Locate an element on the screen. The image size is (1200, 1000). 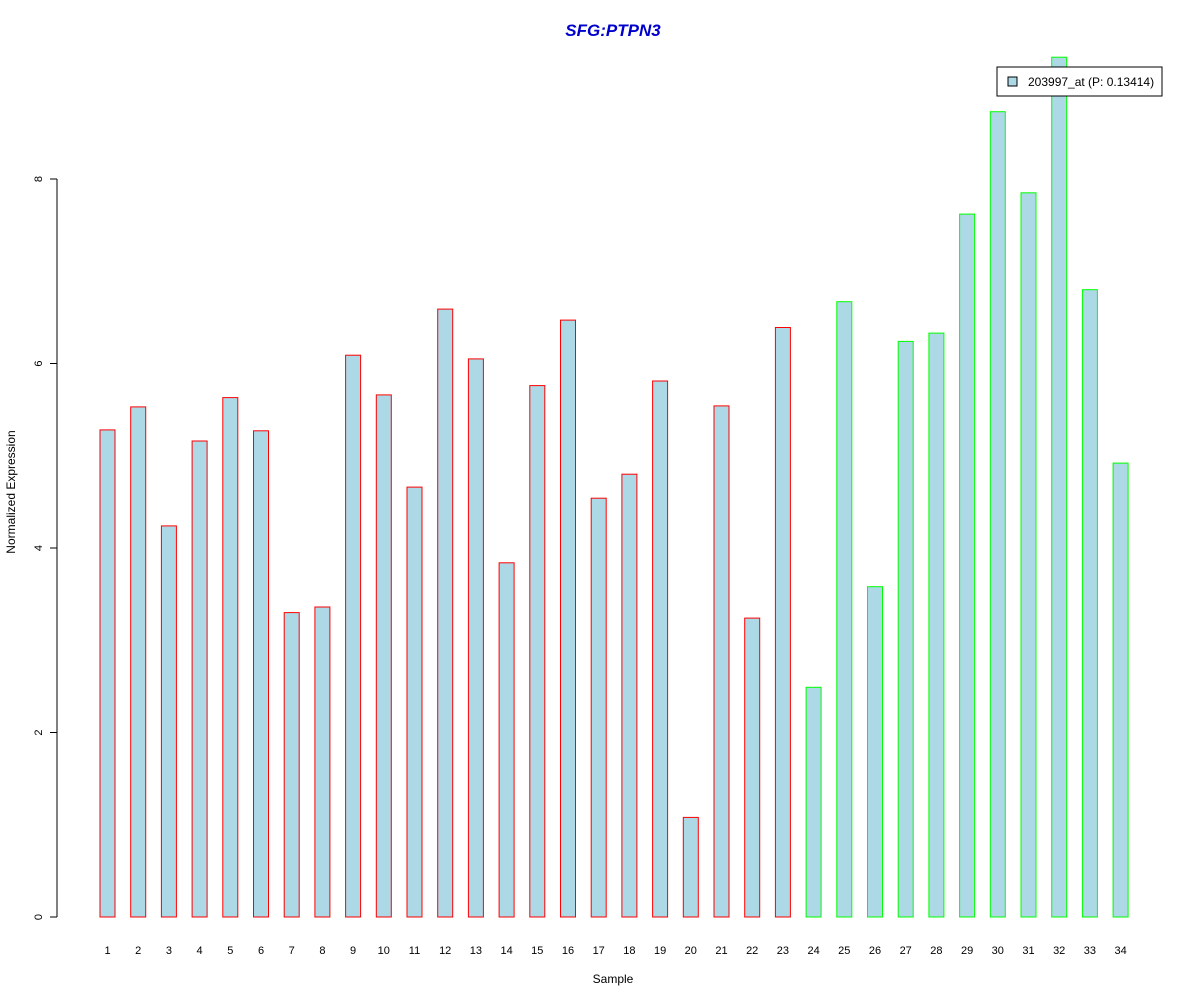
x-tick-label-7: 7 is located at coordinates (292, 951).